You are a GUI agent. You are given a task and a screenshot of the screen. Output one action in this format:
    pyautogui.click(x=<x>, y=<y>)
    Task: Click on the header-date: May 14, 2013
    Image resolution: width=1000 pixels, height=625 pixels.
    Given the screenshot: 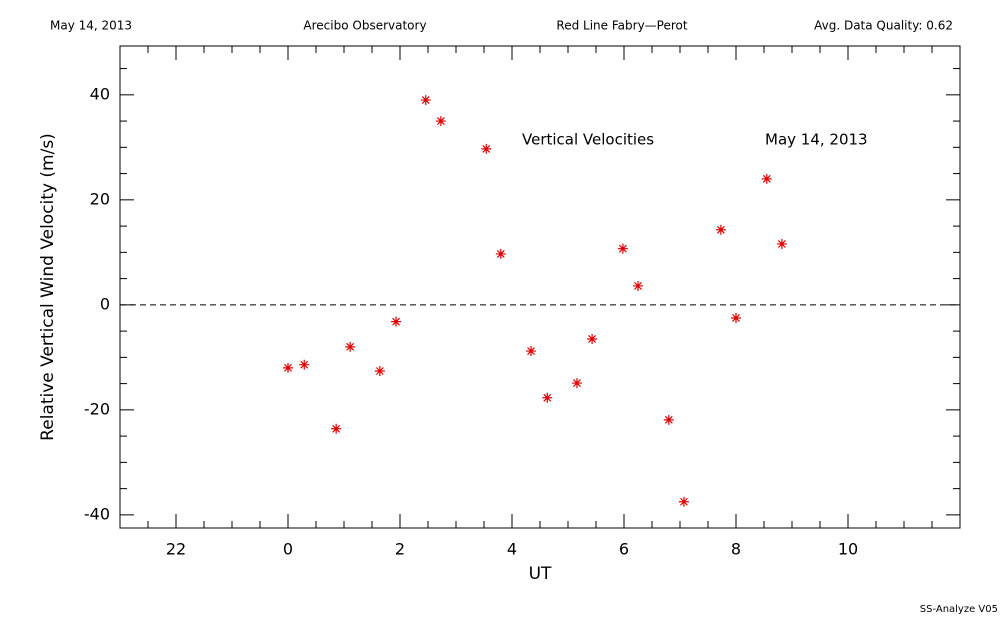 What is the action you would take?
    pyautogui.click(x=91, y=26)
    